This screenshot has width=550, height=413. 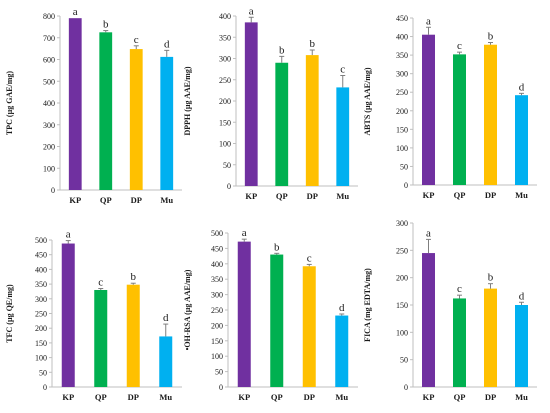 What do you see at coordinates (187, 309) in the screenshot?
I see `y-axis-label: •OH-RSA (µg AAE/mg)` at bounding box center [187, 309].